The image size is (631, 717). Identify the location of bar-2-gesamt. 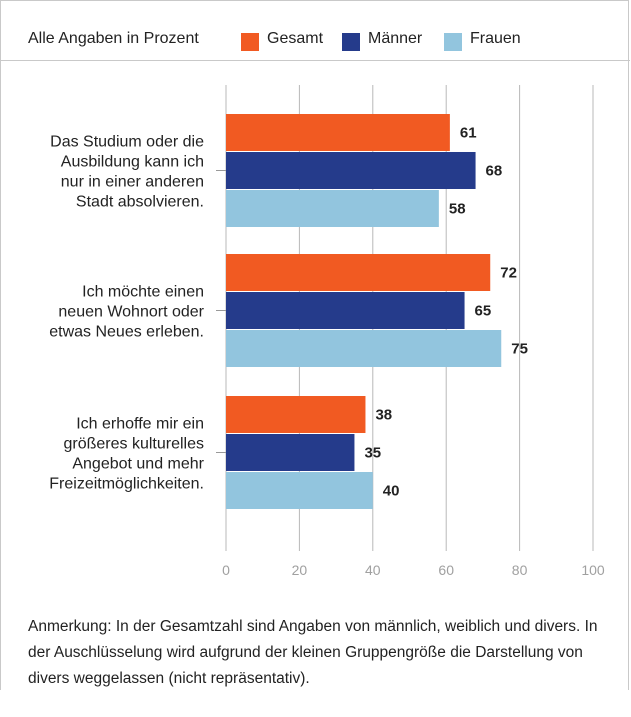
(358, 272).